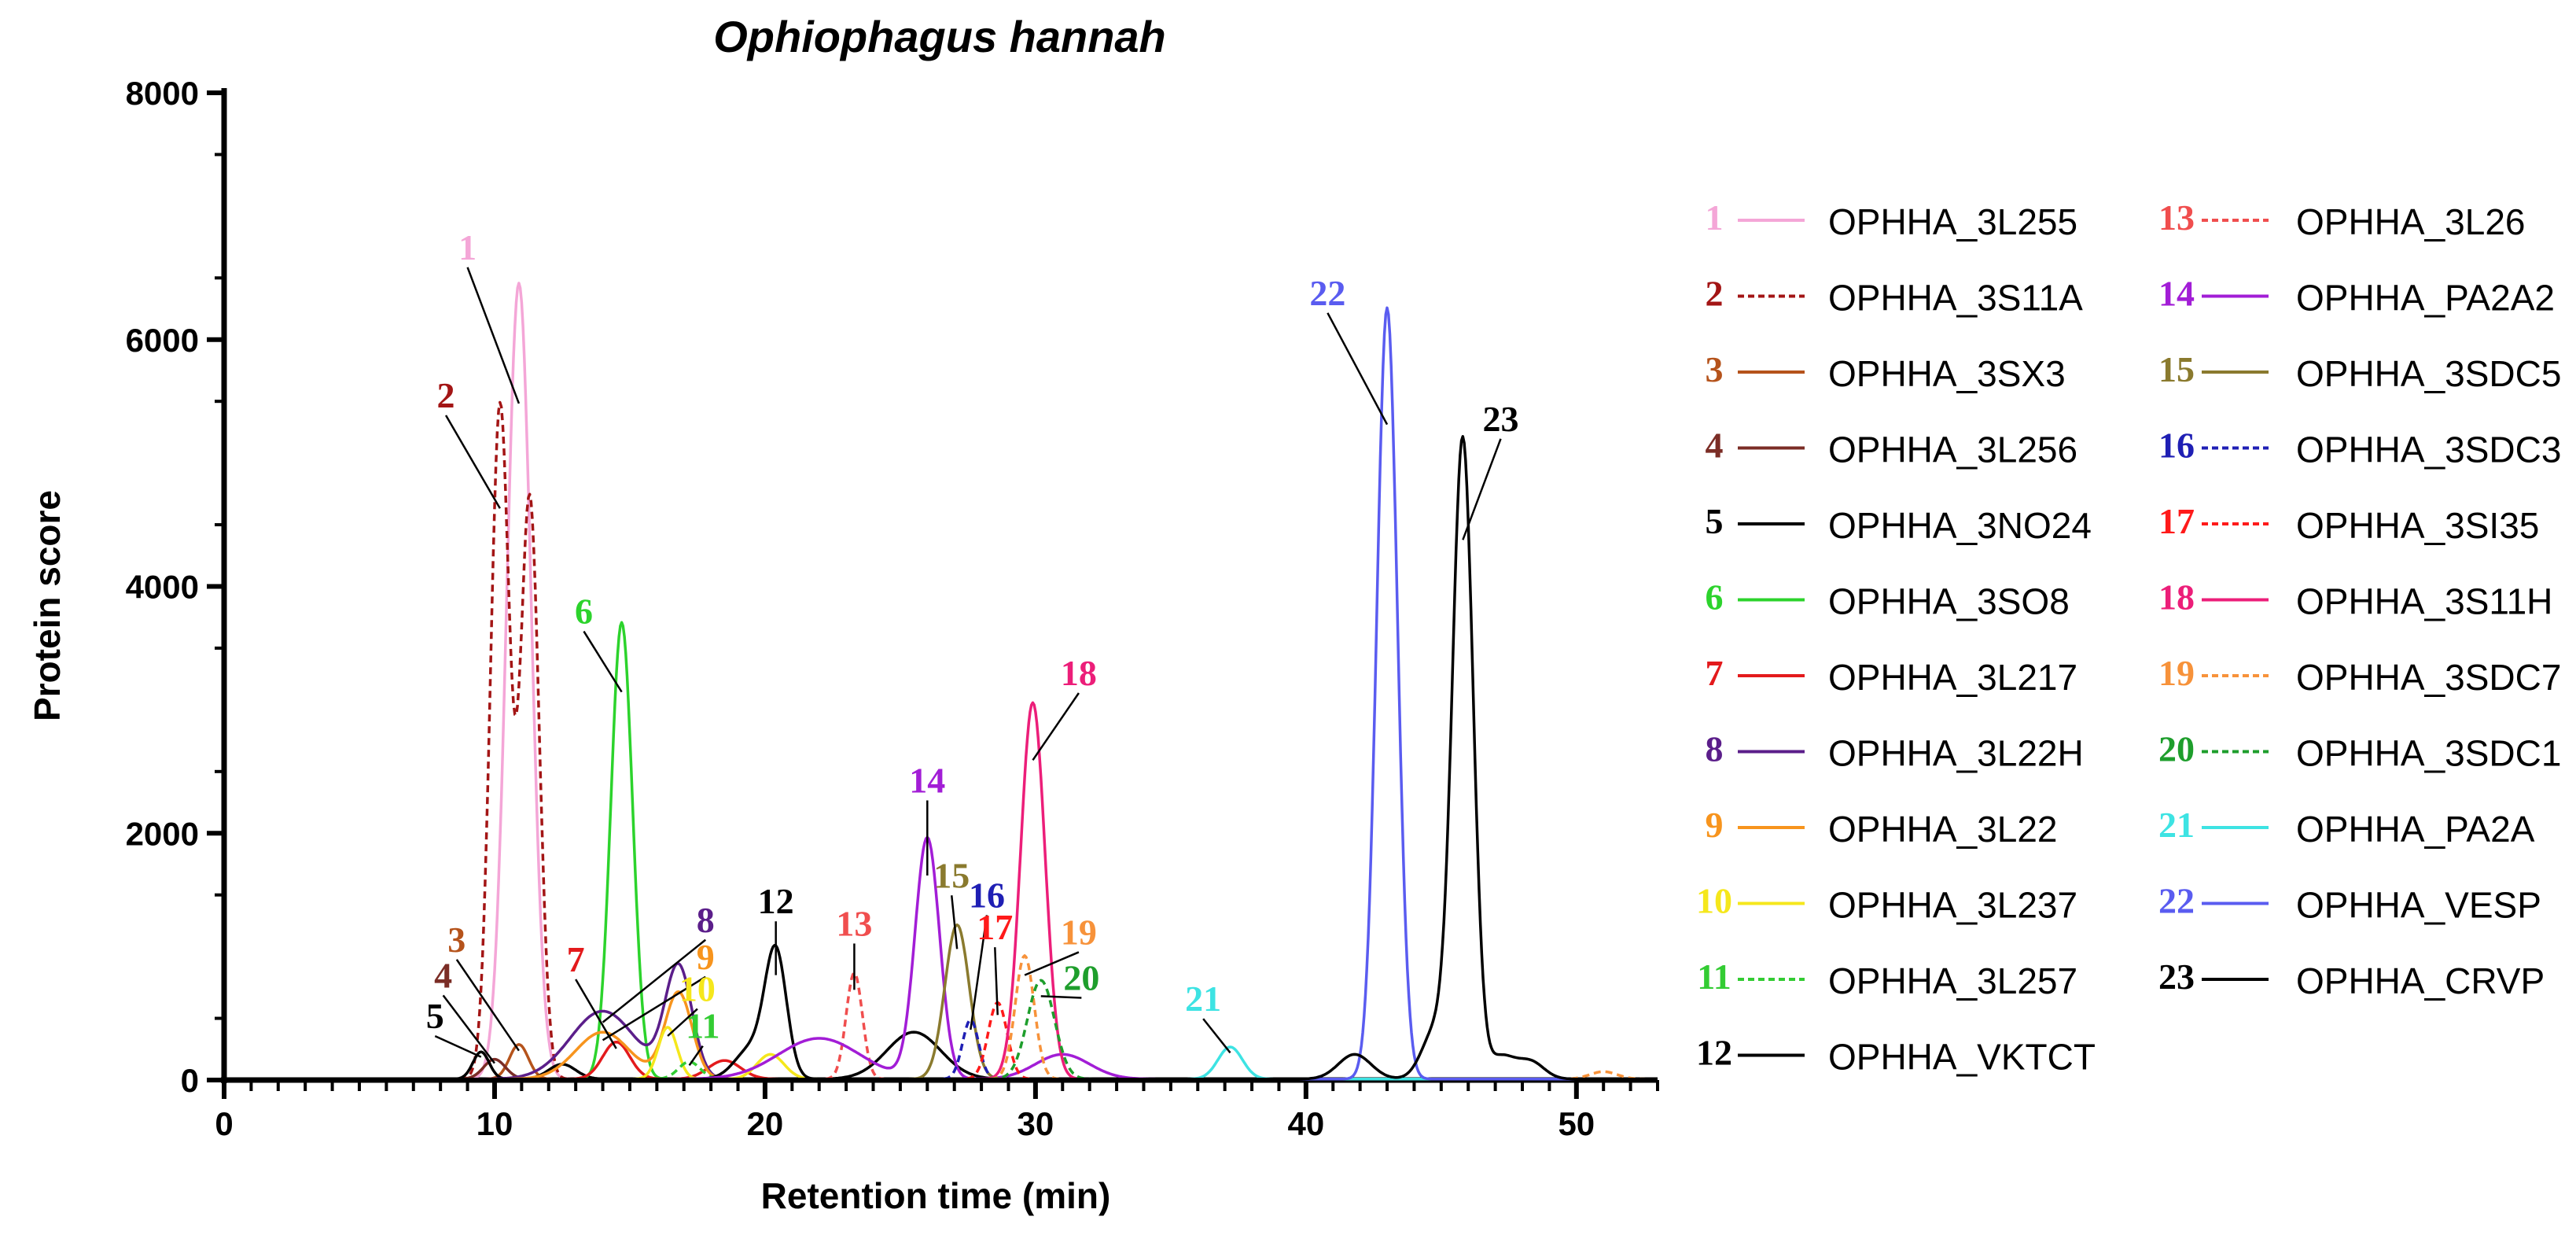  What do you see at coordinates (2176, 901) in the screenshot?
I see `legend-number: 22` at bounding box center [2176, 901].